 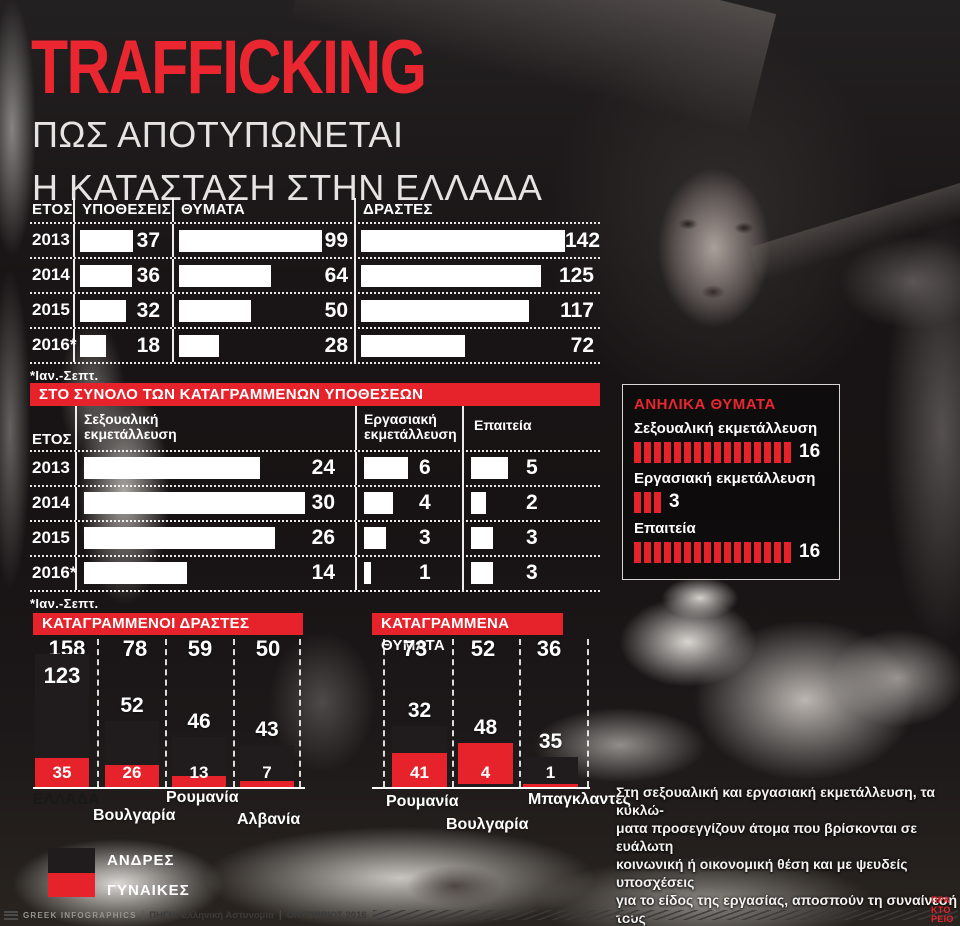 I want to click on stacked-bar: 43 7, so click(x=267, y=752).